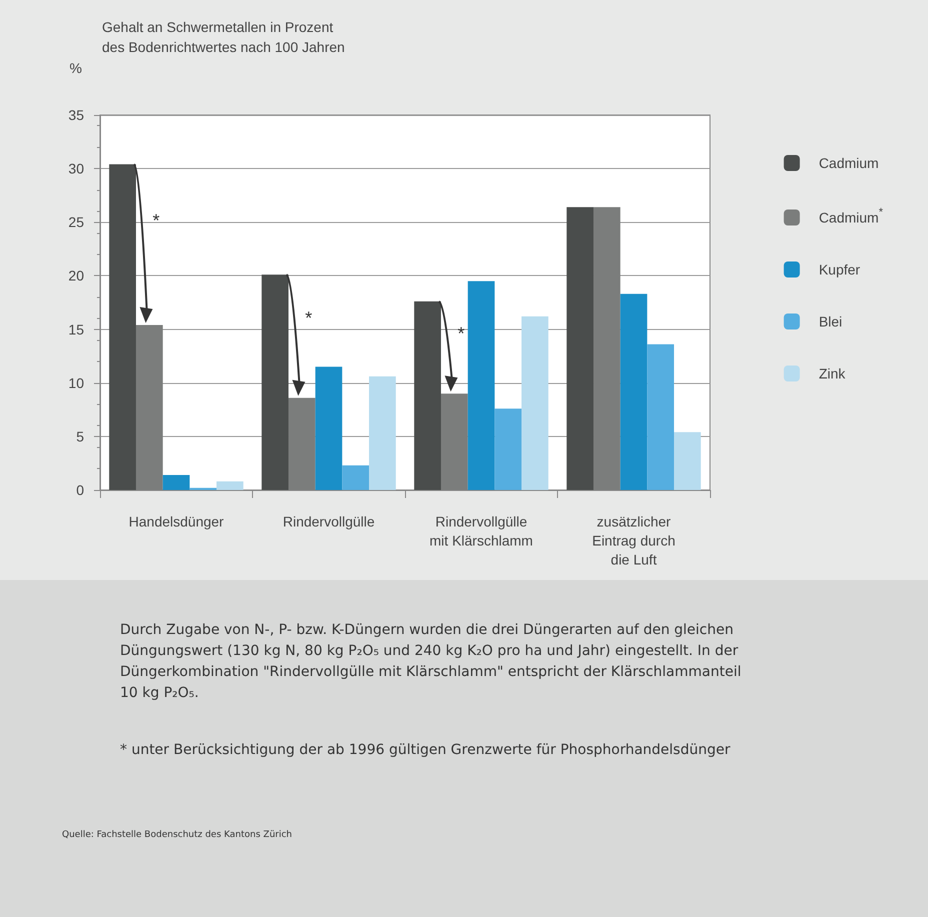  I want to click on legend-label: Zink, so click(832, 374).